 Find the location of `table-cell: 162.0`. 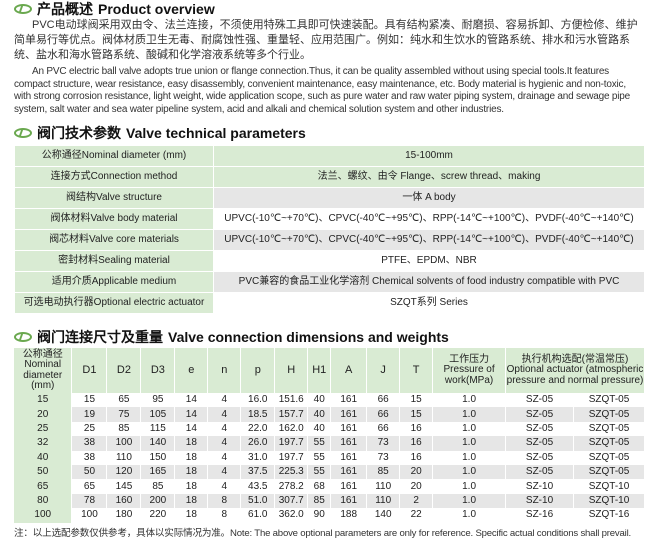

table-cell: 162.0 is located at coordinates (291, 429).